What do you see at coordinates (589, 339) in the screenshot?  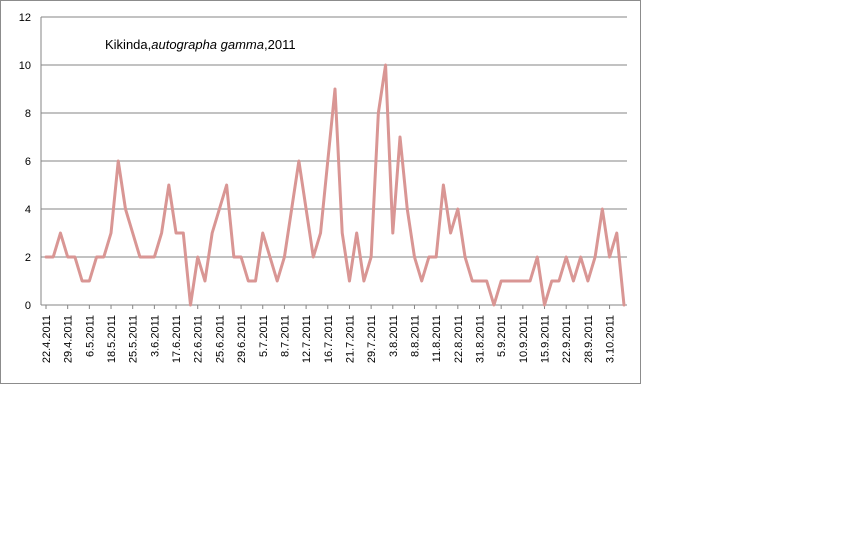 I see `x-tick-label: 28.9.2011` at bounding box center [589, 339].